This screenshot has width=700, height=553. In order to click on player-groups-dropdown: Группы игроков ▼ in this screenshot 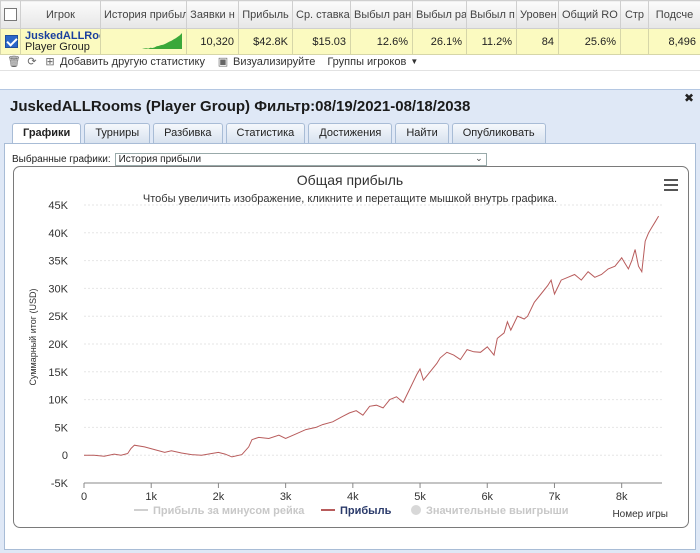, I will do `click(372, 62)`.